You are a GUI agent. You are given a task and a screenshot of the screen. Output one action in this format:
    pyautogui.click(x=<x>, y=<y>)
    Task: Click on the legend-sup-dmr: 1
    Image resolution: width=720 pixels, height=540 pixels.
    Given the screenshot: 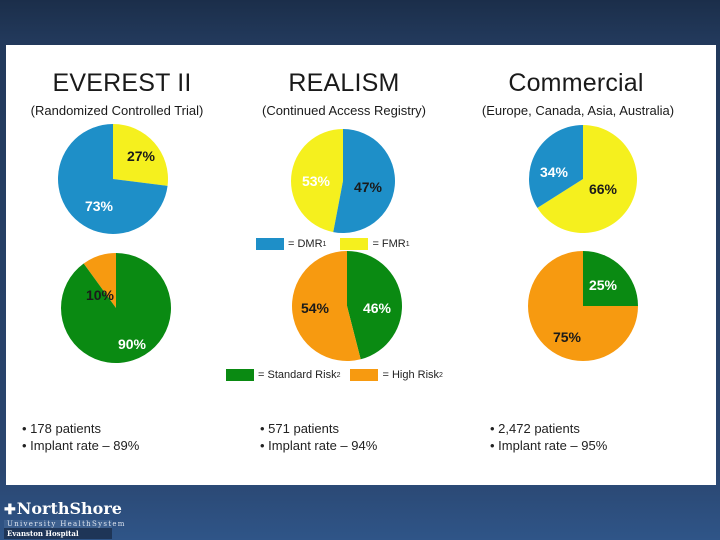 What is the action you would take?
    pyautogui.click(x=324, y=244)
    